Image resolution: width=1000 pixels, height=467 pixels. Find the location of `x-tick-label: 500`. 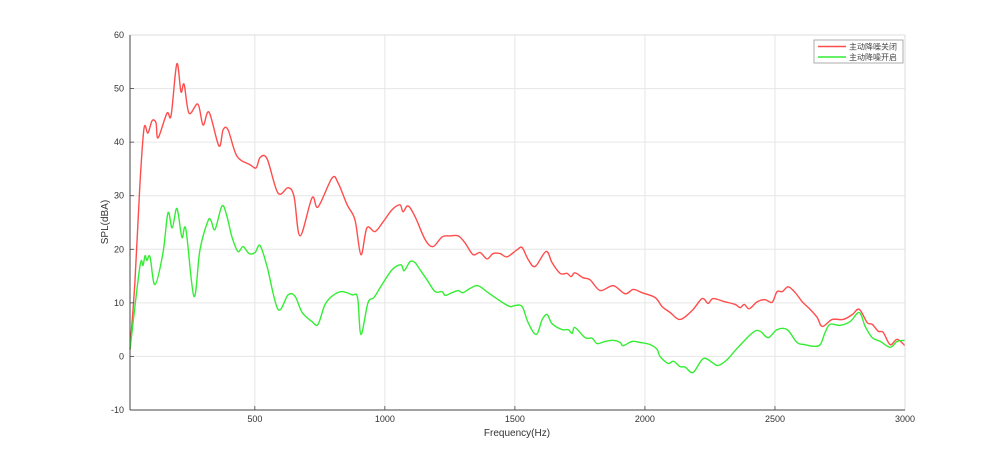

x-tick-label: 500 is located at coordinates (254, 419).